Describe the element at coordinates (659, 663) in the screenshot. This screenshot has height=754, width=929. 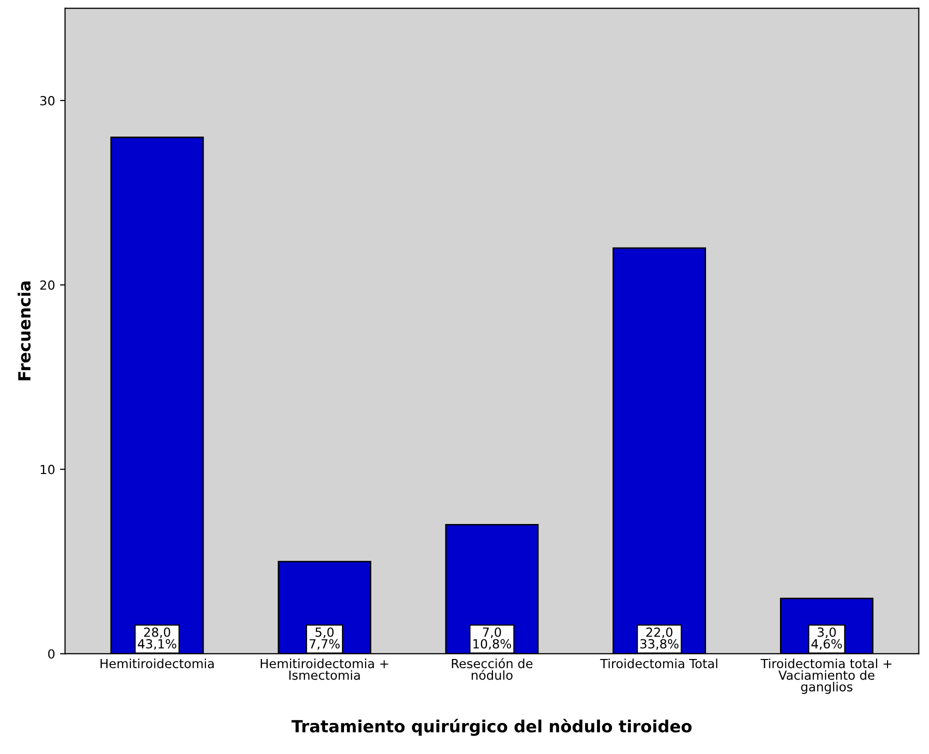
I see `x-tick-label: Tiroidectomia Total` at that location.